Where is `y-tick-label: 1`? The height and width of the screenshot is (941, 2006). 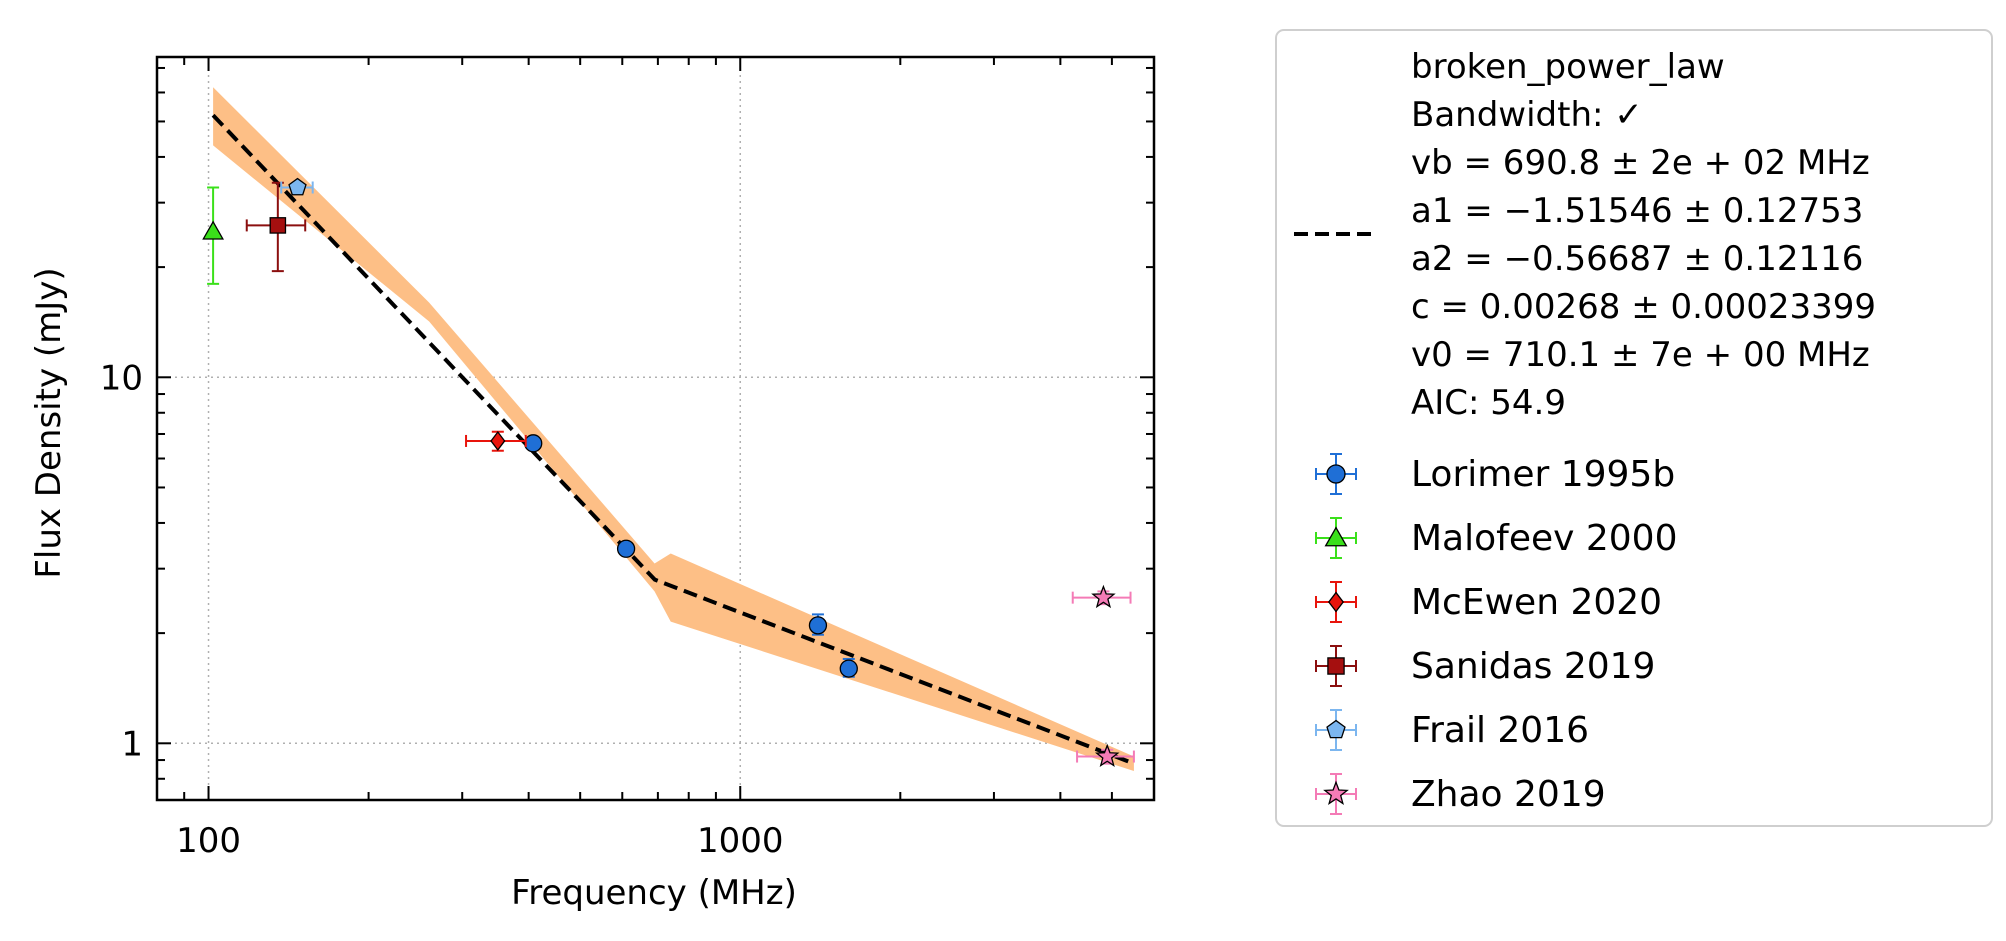 y-tick-label: 1 is located at coordinates (132, 744).